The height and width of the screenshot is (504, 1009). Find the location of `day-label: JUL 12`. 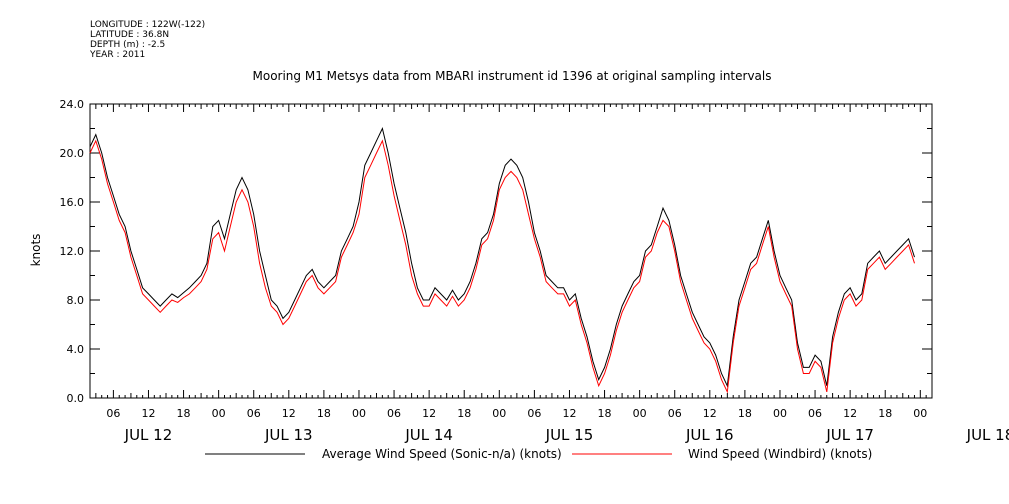

day-label: JUL 12 is located at coordinates (148, 435).